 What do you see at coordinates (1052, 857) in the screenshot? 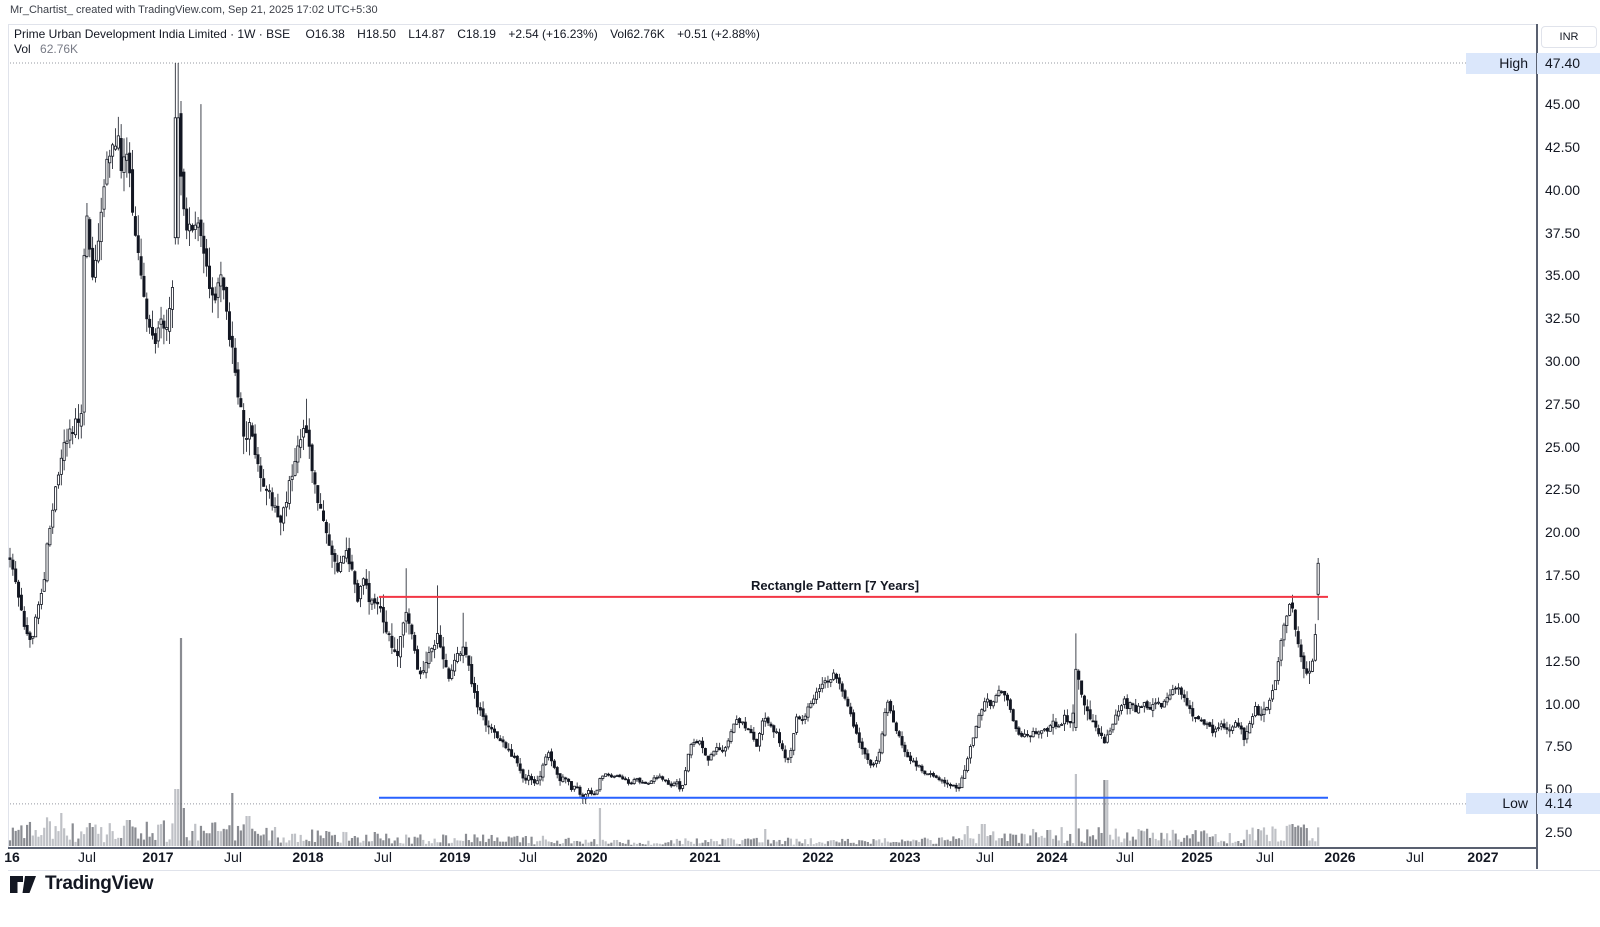
I see `time-label: 2024` at bounding box center [1052, 857].